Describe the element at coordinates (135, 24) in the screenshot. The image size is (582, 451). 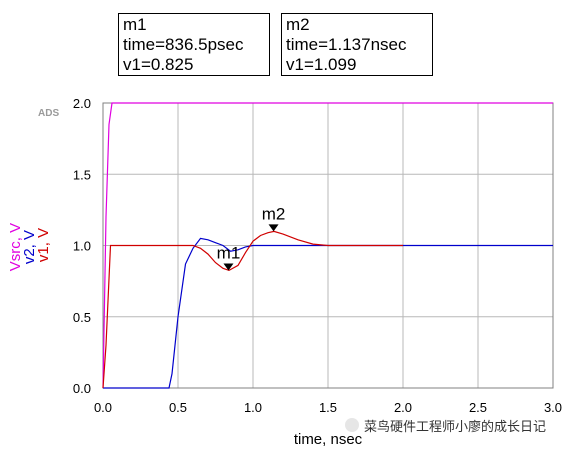
I see `marker-name: m1` at that location.